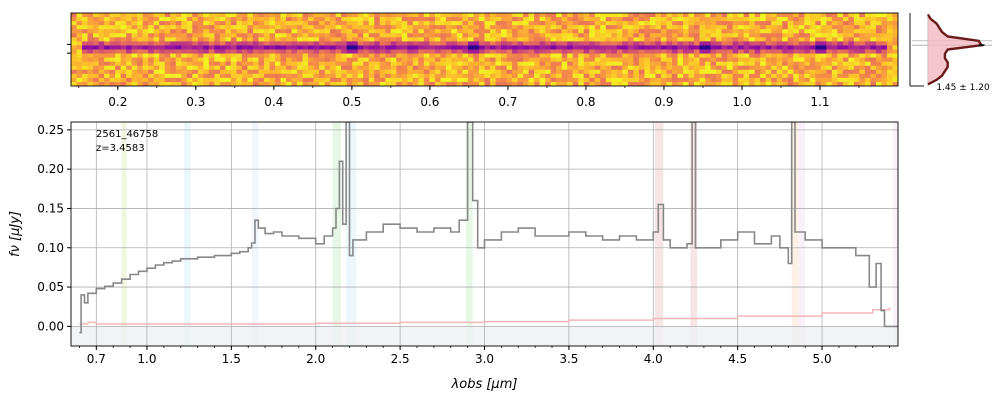  I want to click on line-band, so click(124, 234).